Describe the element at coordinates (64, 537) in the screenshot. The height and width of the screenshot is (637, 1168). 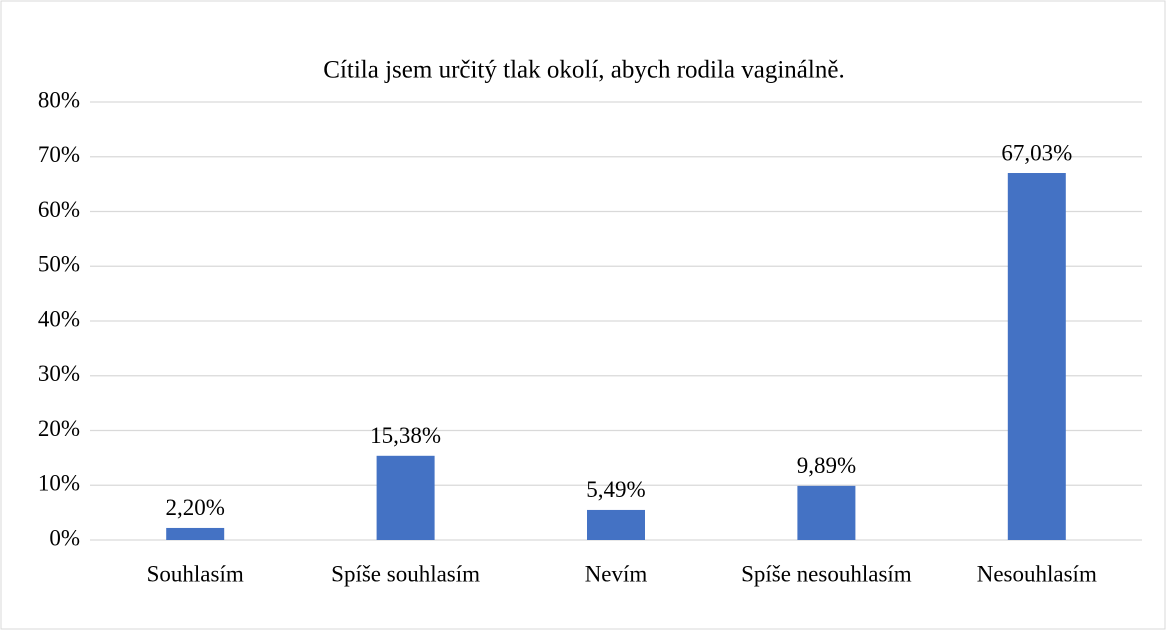
I see `y-tick-label: 0%` at that location.